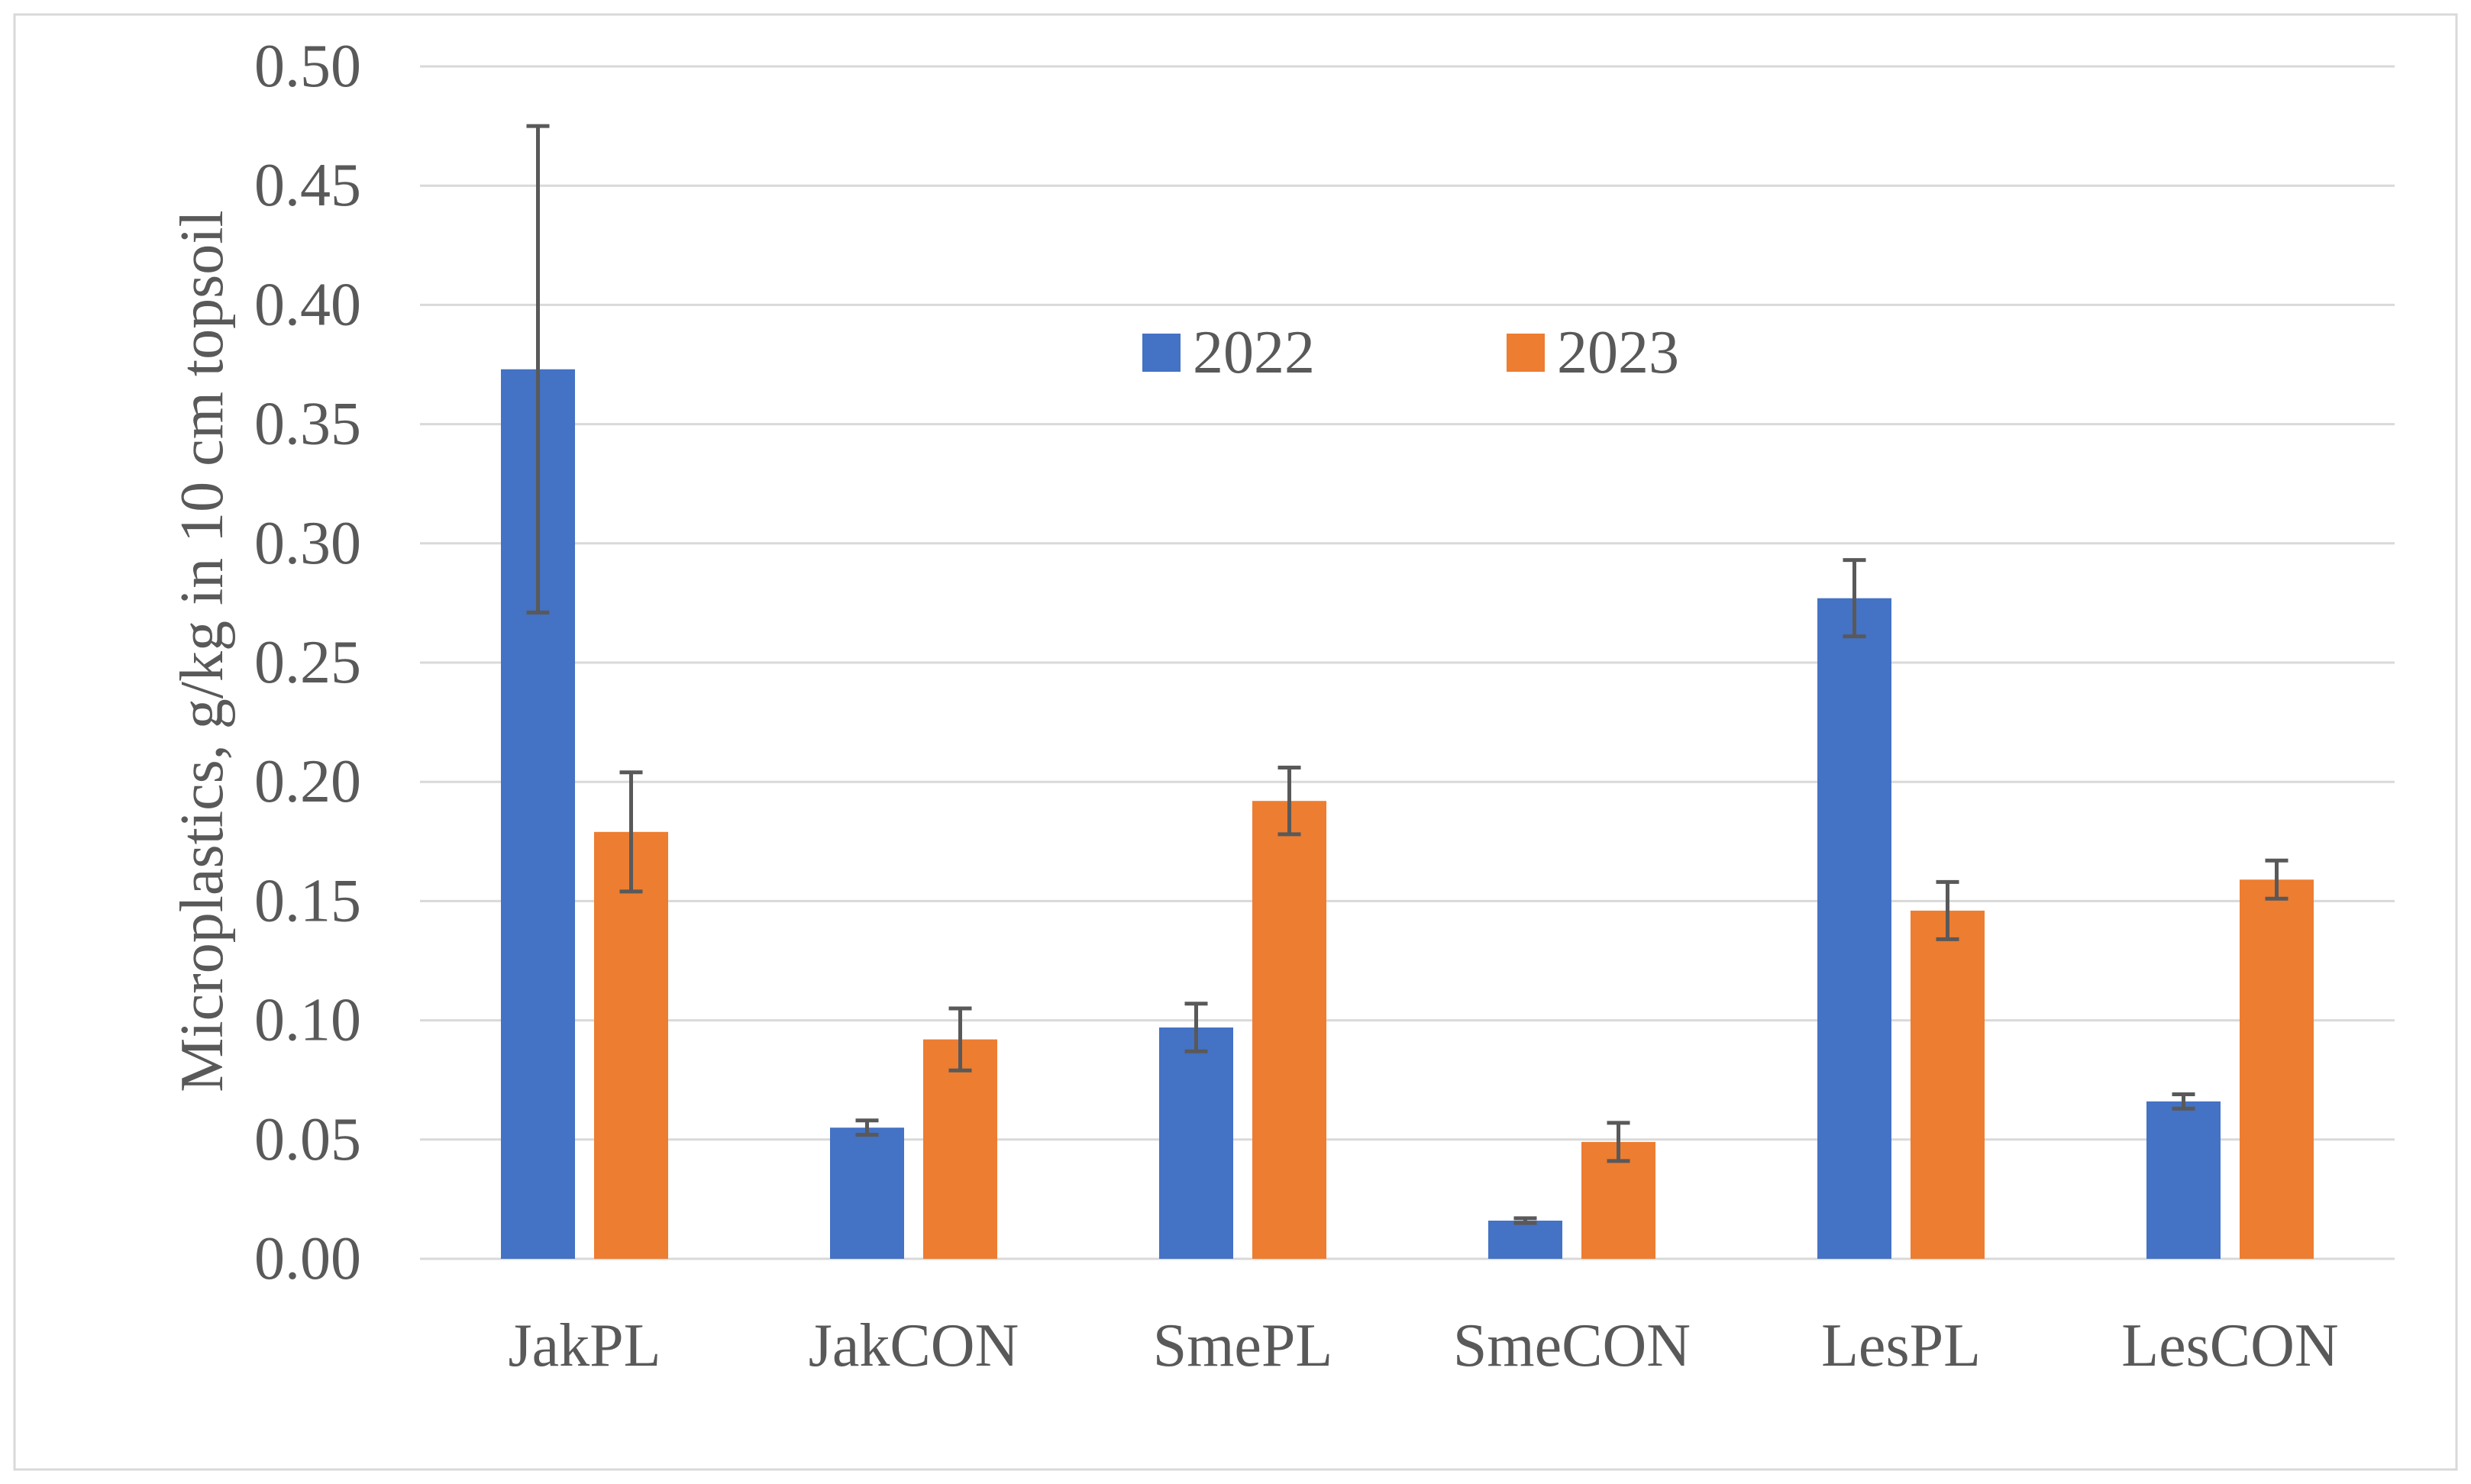 The height and width of the screenshot is (1484, 2471). Describe the element at coordinates (307, 1139) in the screenshot. I see `y-tick-label: 0.05` at that location.